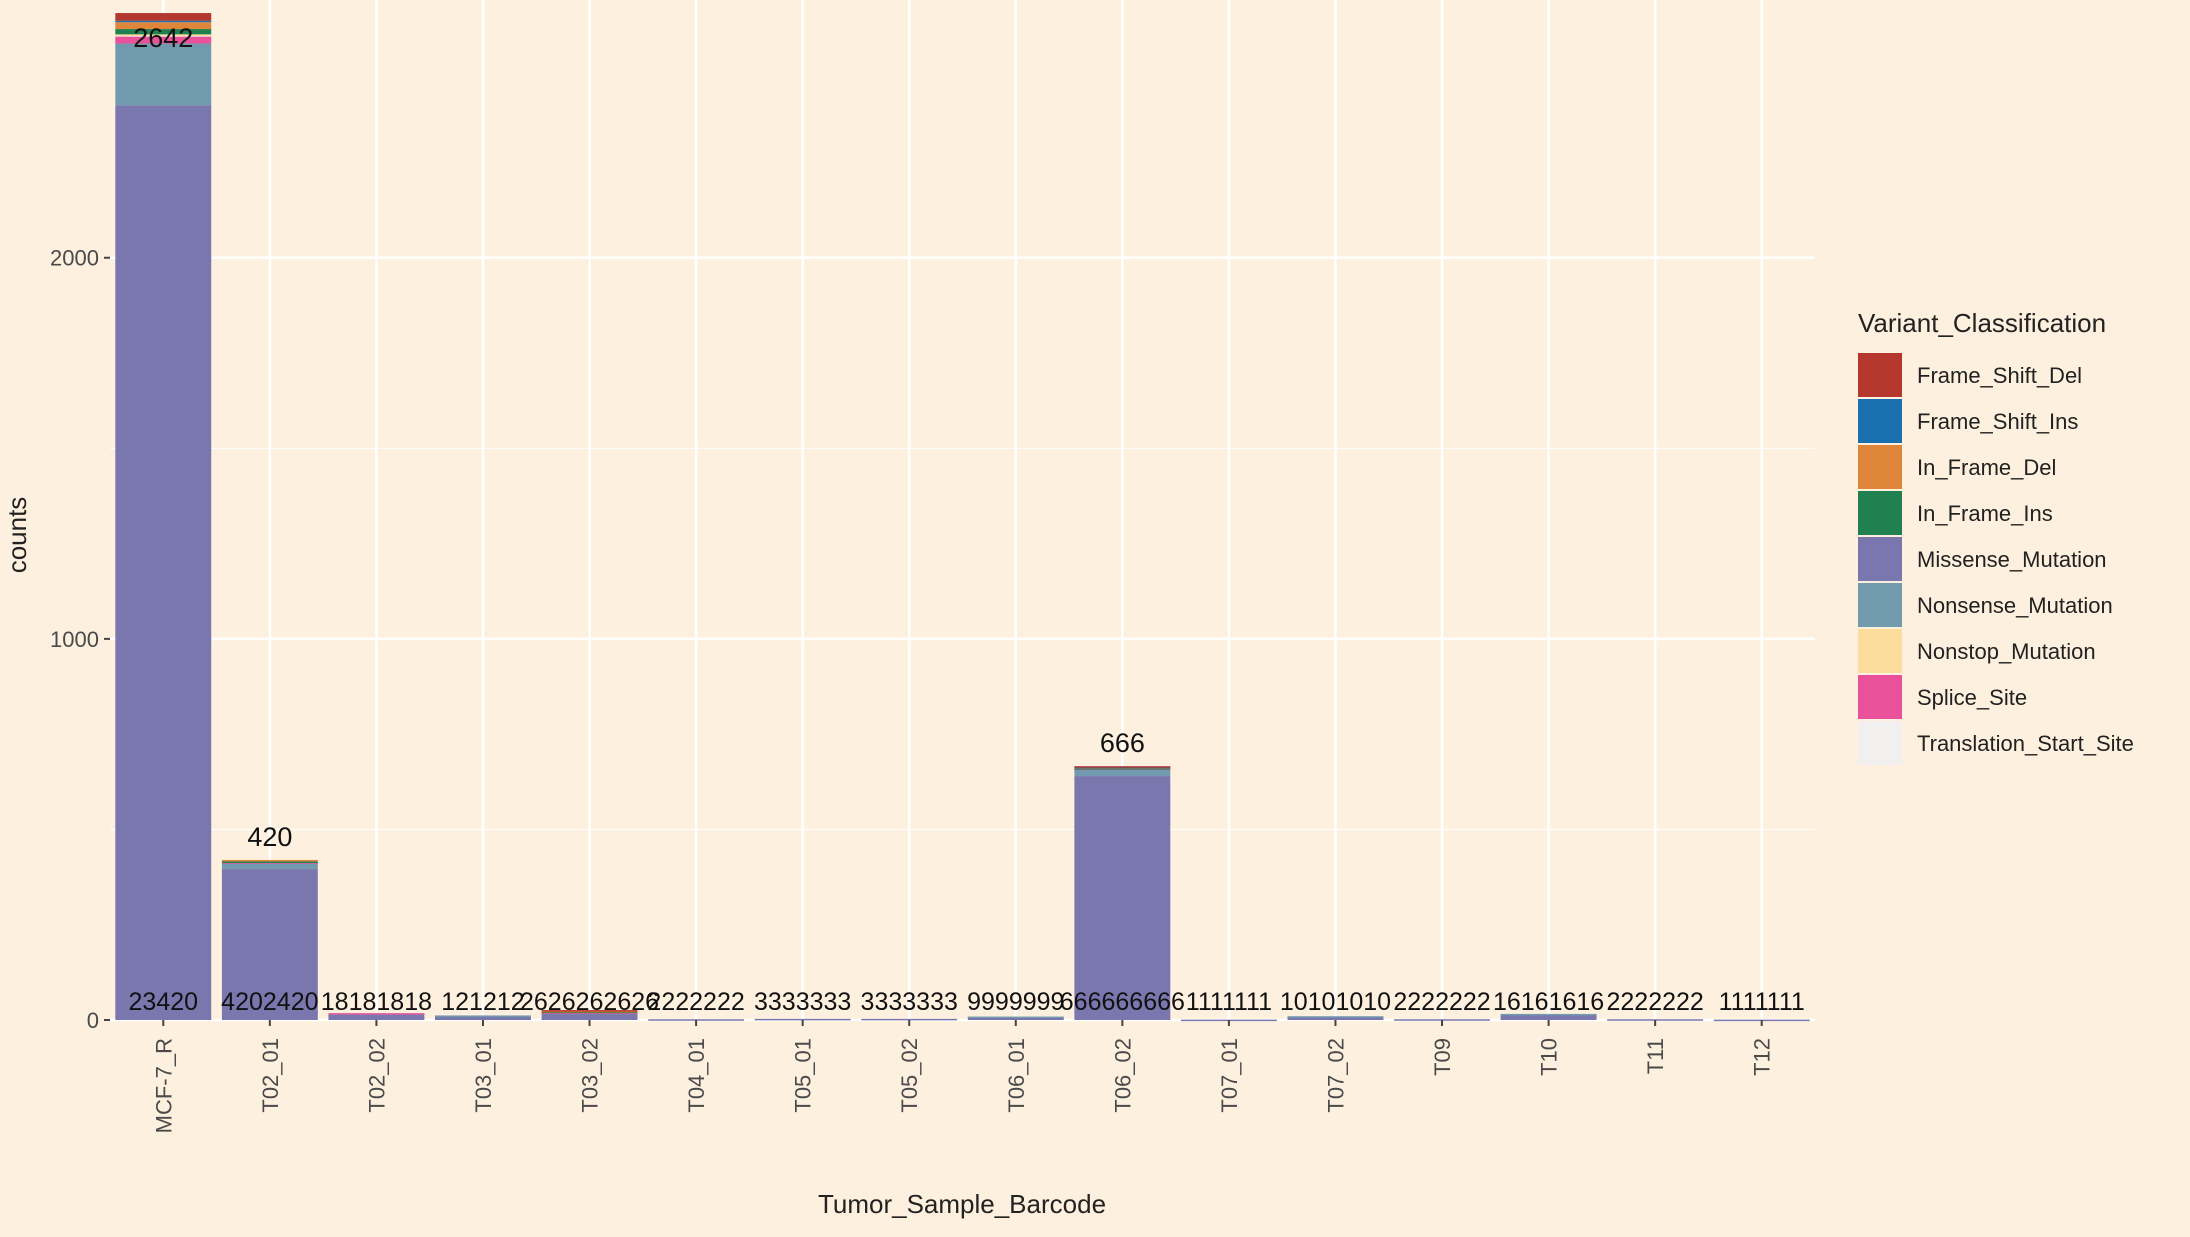 The width and height of the screenshot is (2190, 1237). I want to click on x-axis-title: Tumor_Sample_Barcode, so click(962, 1204).